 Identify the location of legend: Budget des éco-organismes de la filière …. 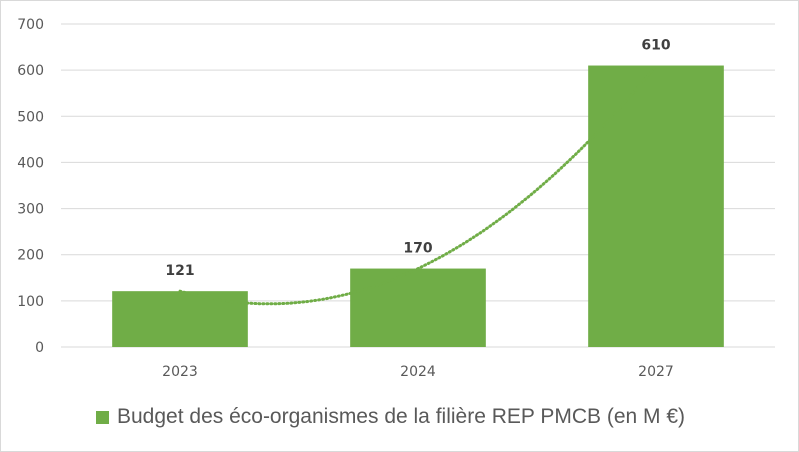
(390, 417).